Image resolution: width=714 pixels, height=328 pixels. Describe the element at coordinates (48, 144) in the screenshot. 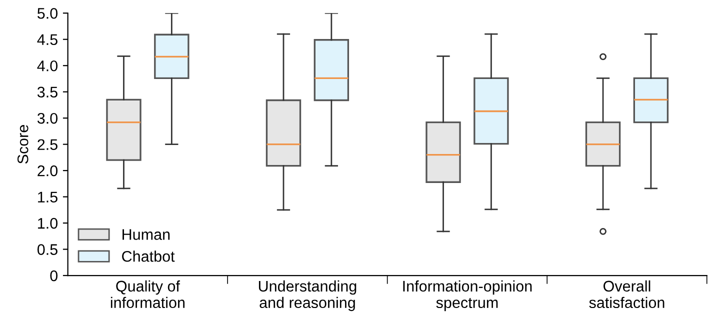

I see `y-tick-label: 2.5` at that location.